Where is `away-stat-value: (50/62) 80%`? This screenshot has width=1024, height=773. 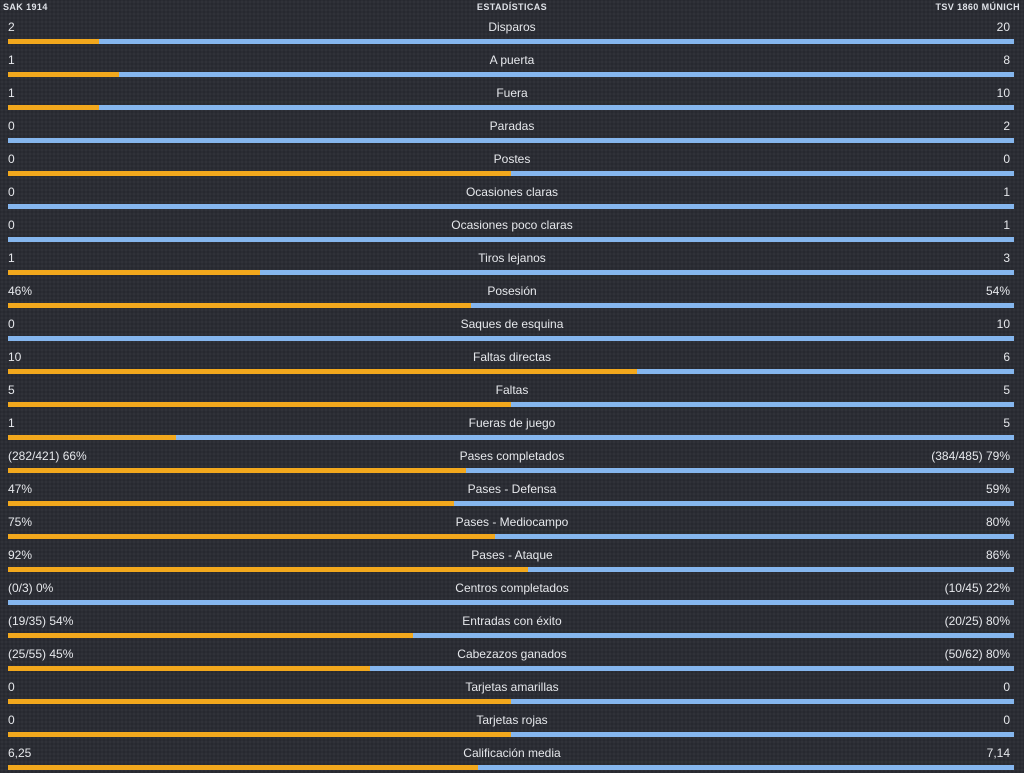 away-stat-value: (50/62) 80% is located at coordinates (977, 654).